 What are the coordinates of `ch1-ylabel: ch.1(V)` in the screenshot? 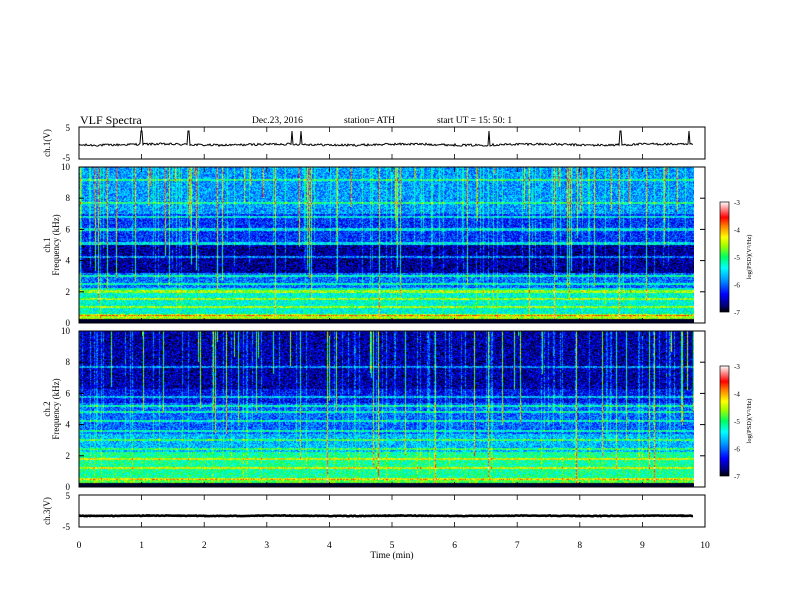 It's located at (47, 143).